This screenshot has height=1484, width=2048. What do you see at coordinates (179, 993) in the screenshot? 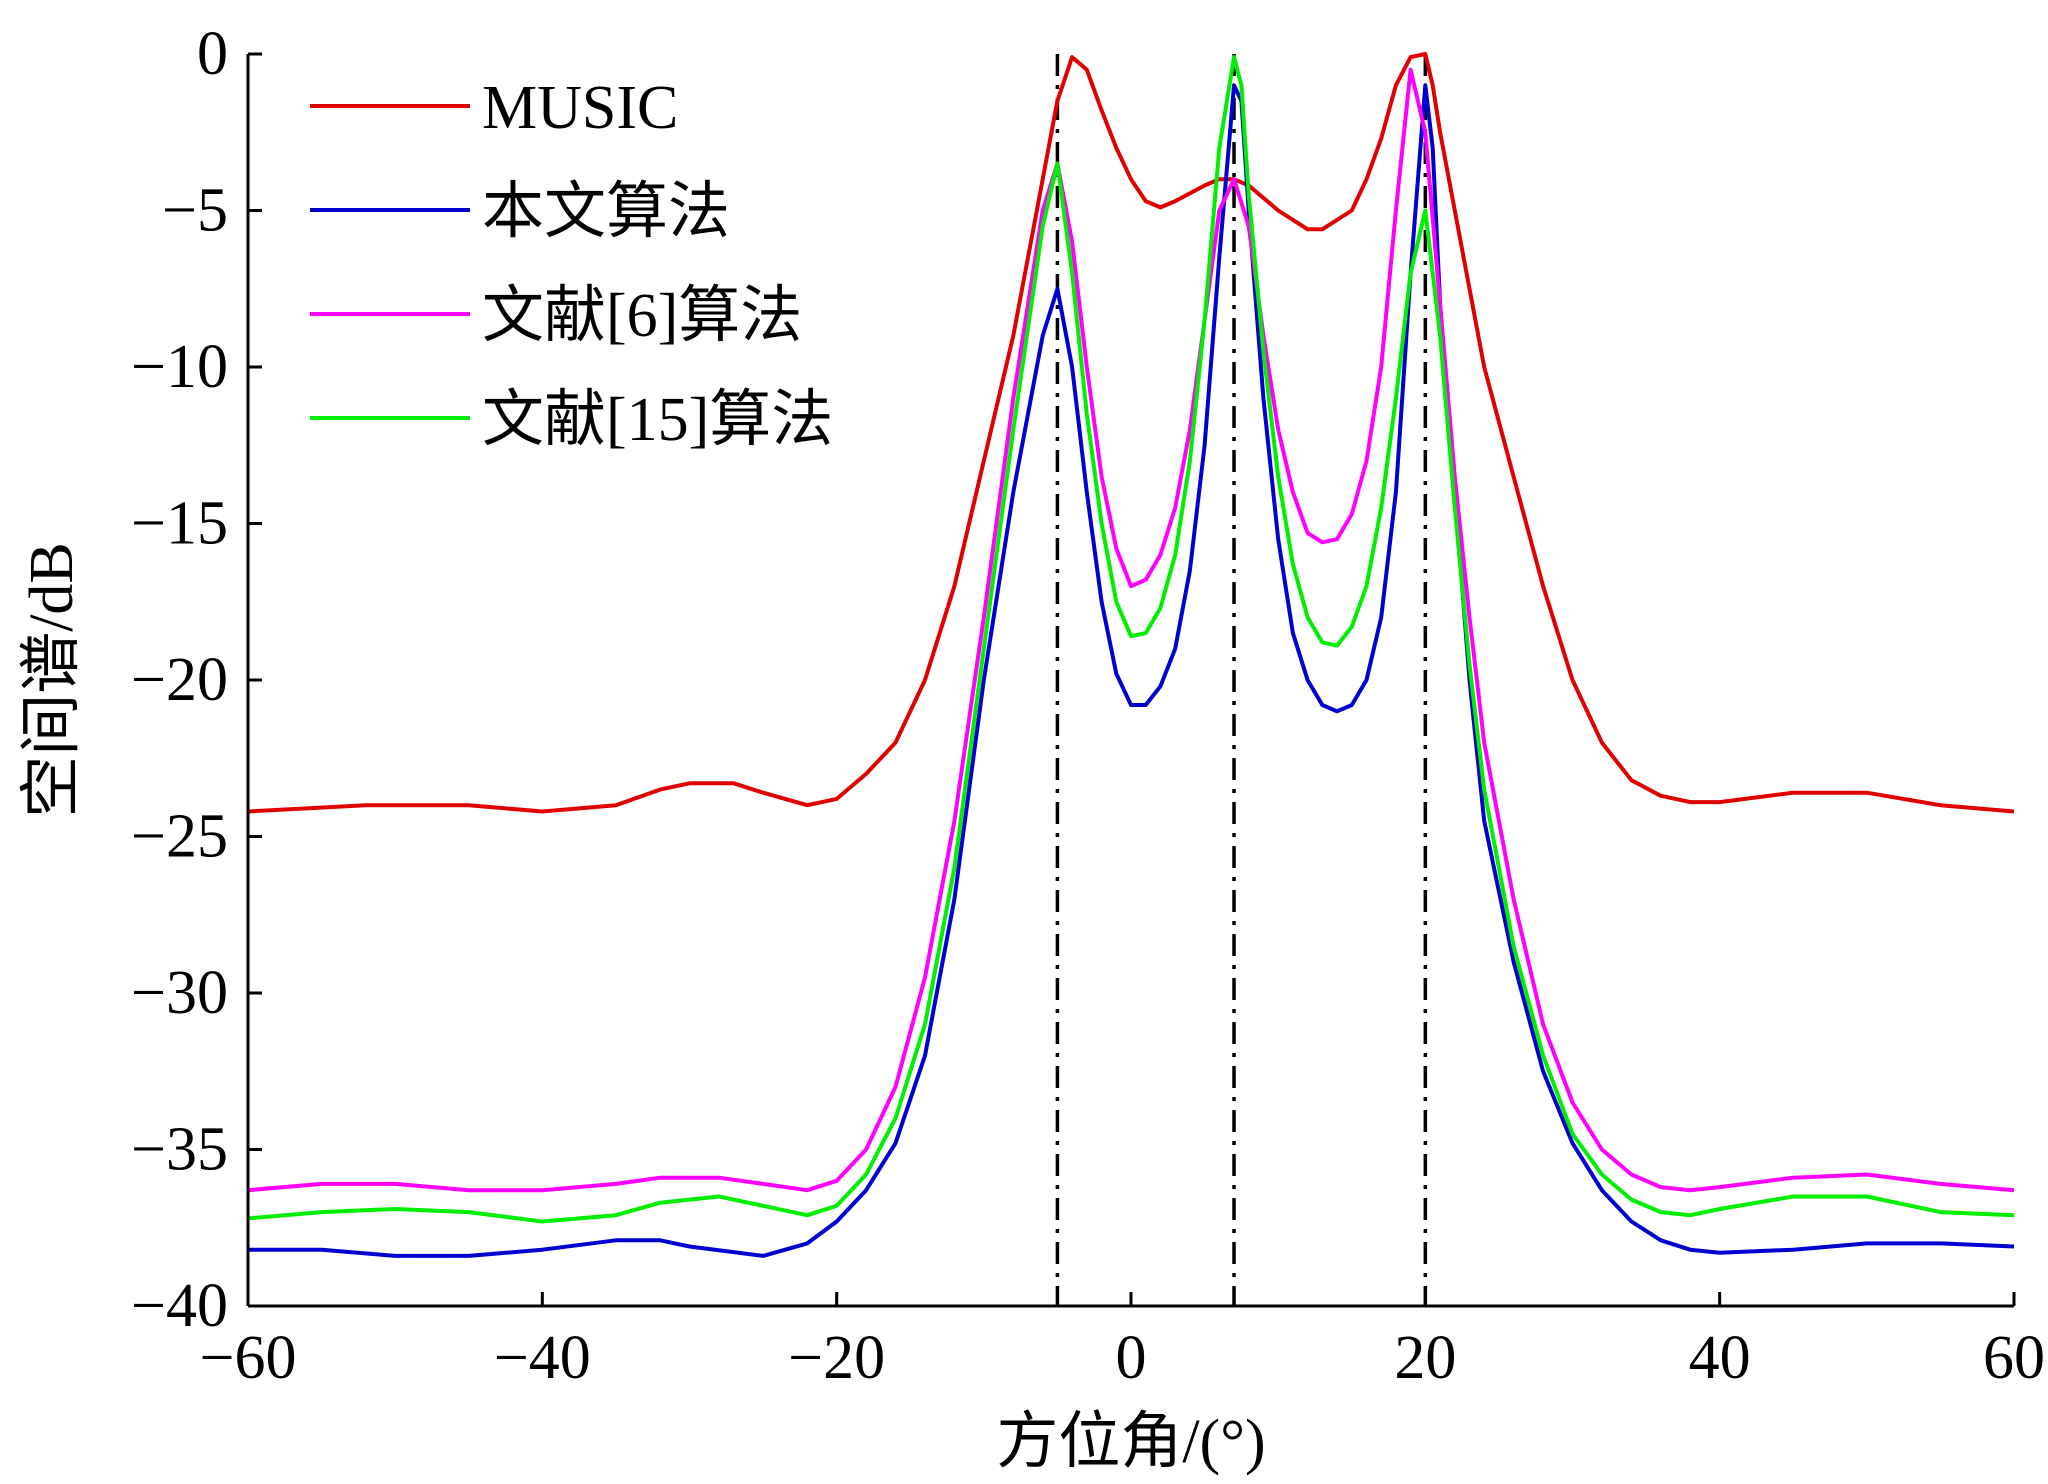
I see `y-tick-label: −30` at bounding box center [179, 993].